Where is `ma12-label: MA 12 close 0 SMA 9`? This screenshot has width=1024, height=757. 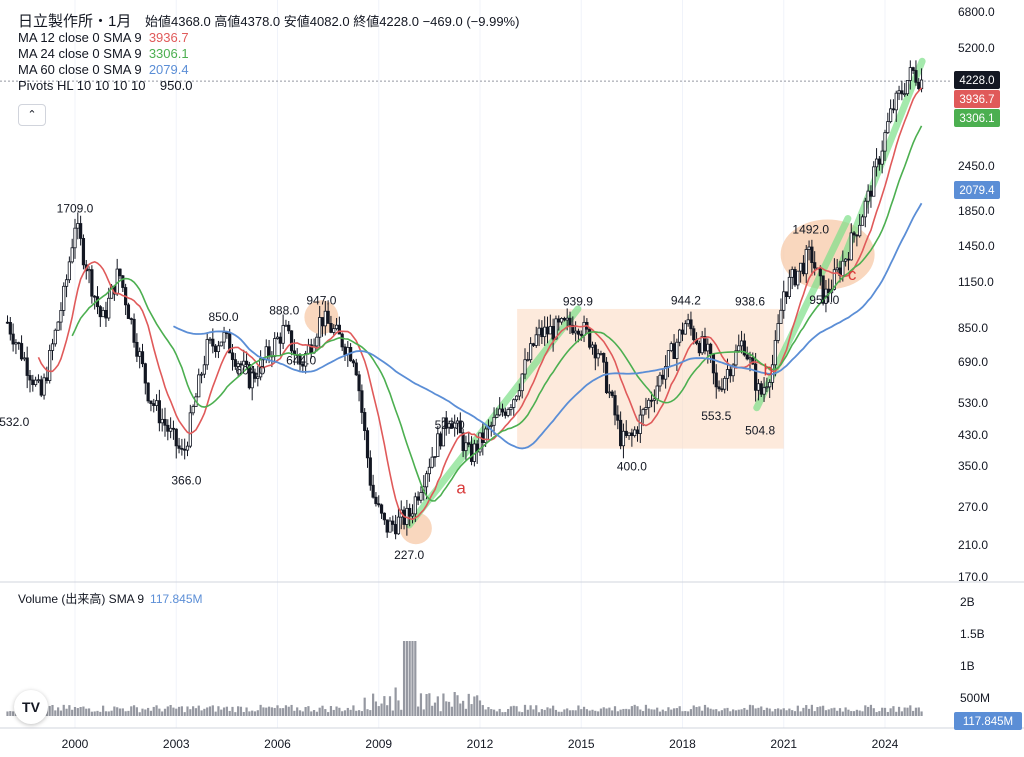 ma12-label: MA 12 close 0 SMA 9 is located at coordinates (80, 37).